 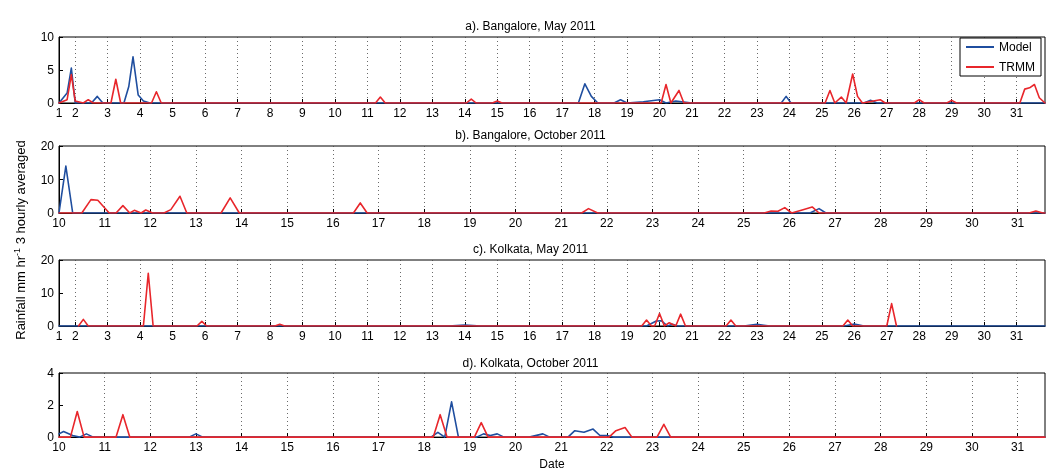 I want to click on chart-title: c). Kolkata, May 2011, so click(x=530, y=249).